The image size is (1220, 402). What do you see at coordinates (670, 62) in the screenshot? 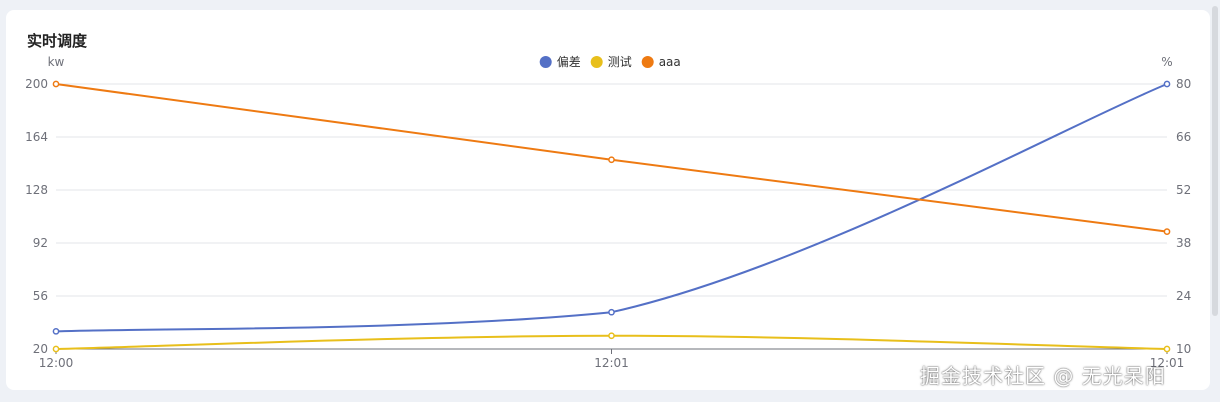
I see `legend-label: aaa` at bounding box center [670, 62].